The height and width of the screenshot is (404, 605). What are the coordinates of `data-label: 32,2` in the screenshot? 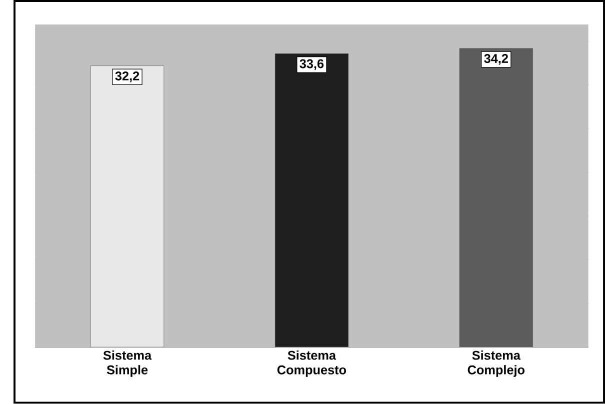 It's located at (127, 77).